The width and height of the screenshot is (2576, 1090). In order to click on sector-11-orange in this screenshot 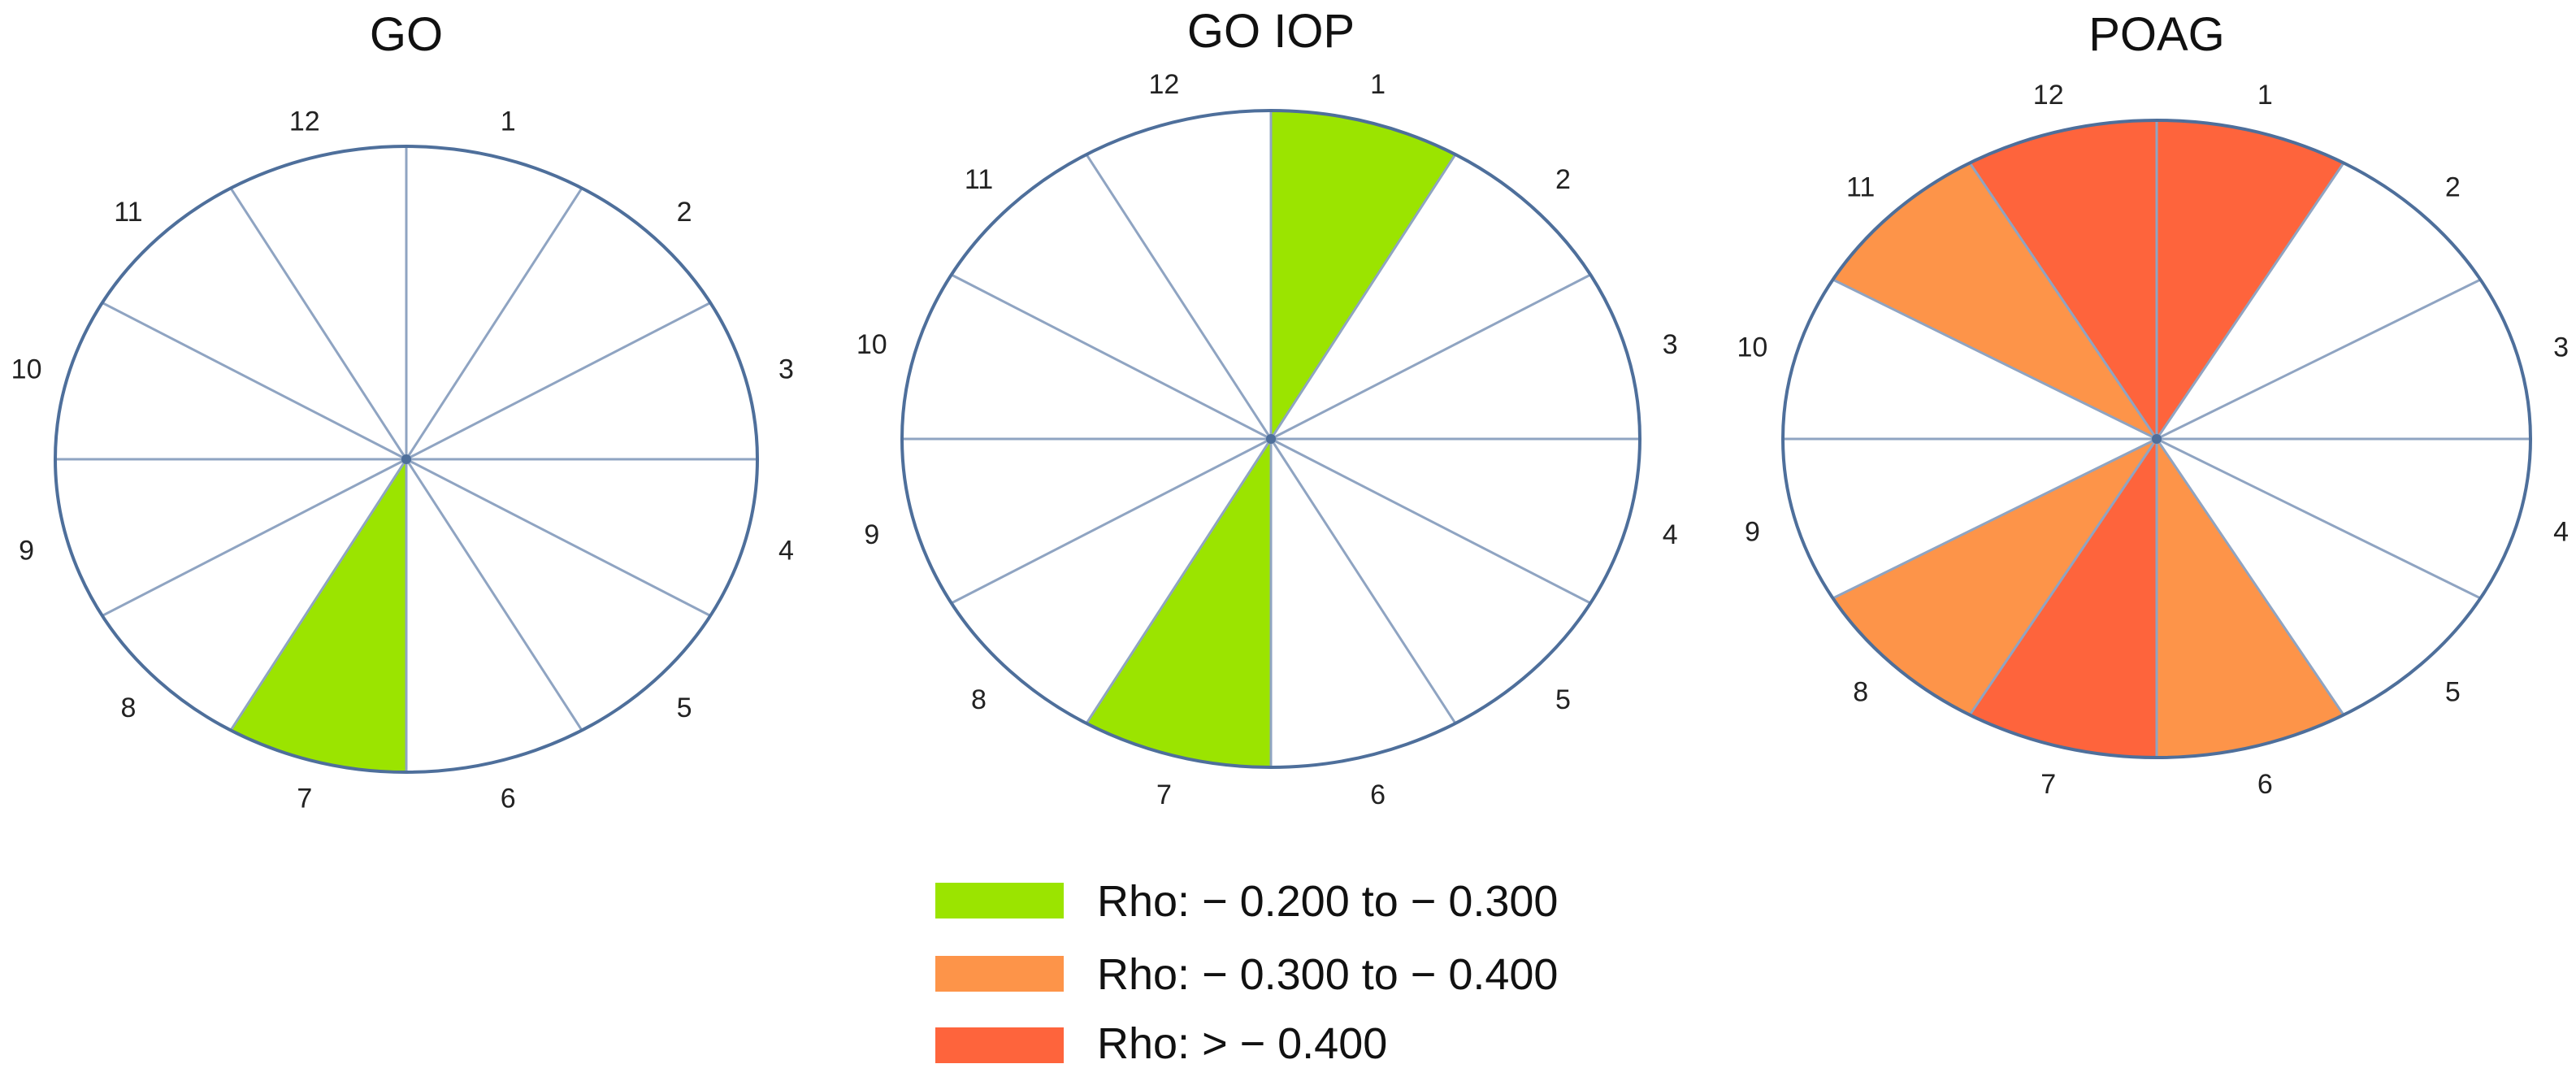, I will do `click(1995, 301)`.